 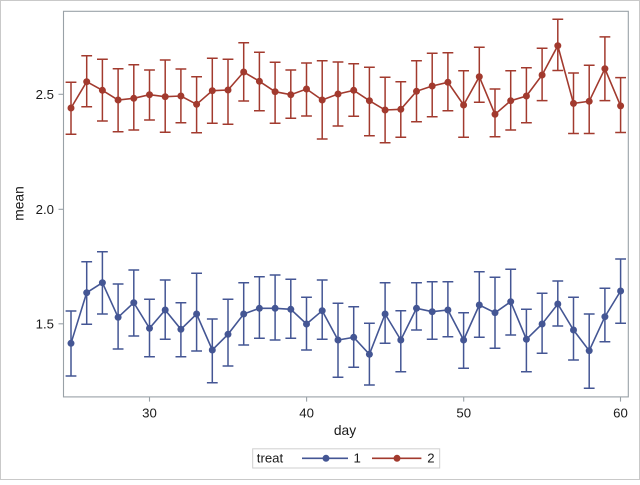 I want to click on svg-text: 1, so click(x=357, y=457).